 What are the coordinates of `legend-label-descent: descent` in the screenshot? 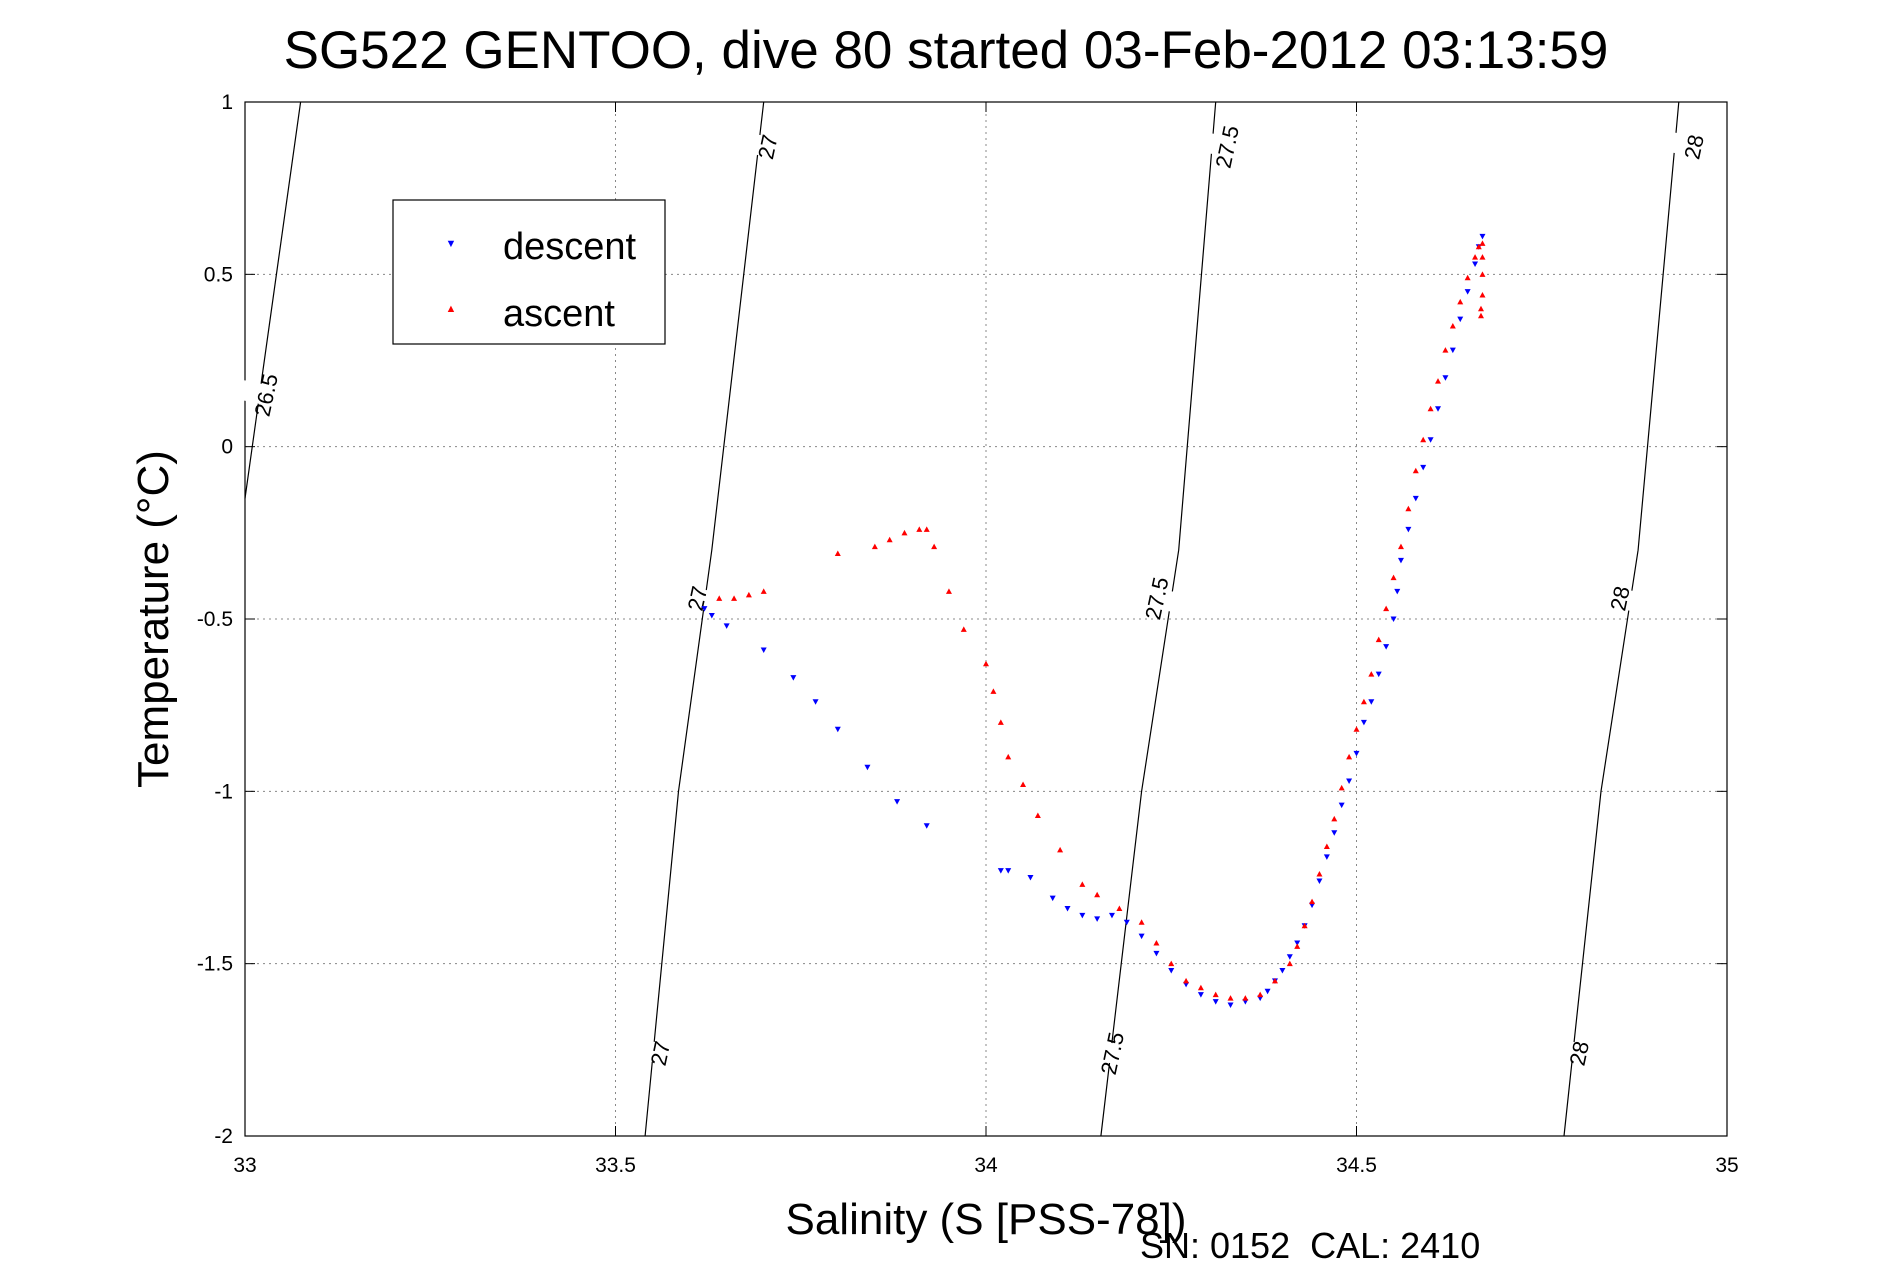 It's located at (570, 247).